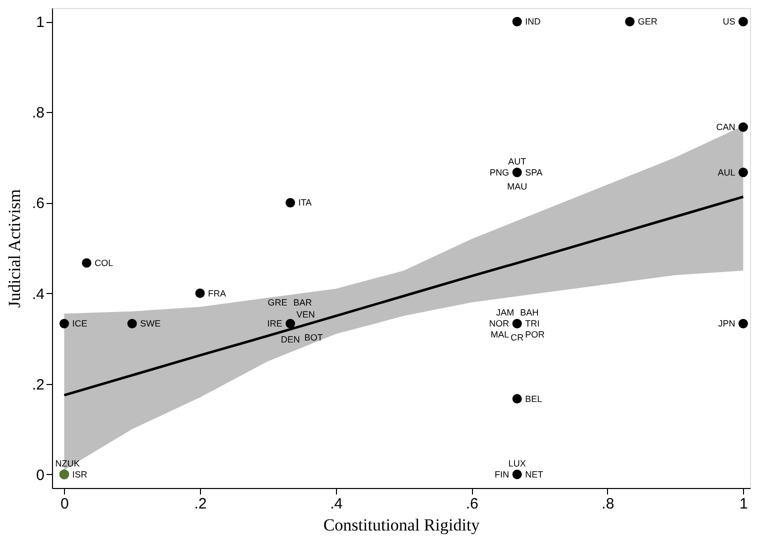  Describe the element at coordinates (727, 323) in the screenshot. I see `annotation: JPN` at that location.